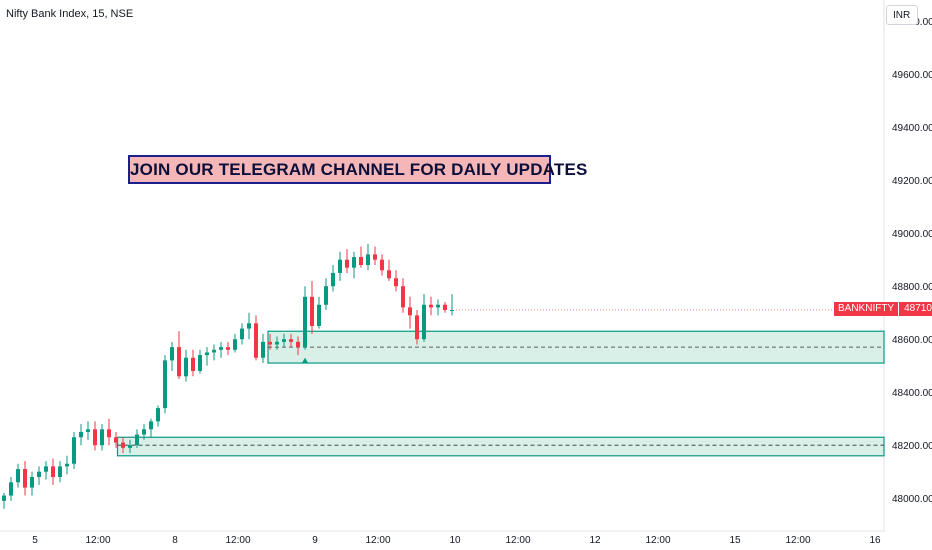 The height and width of the screenshot is (550, 932). I want to click on x-tick-label: 12, so click(595, 540).